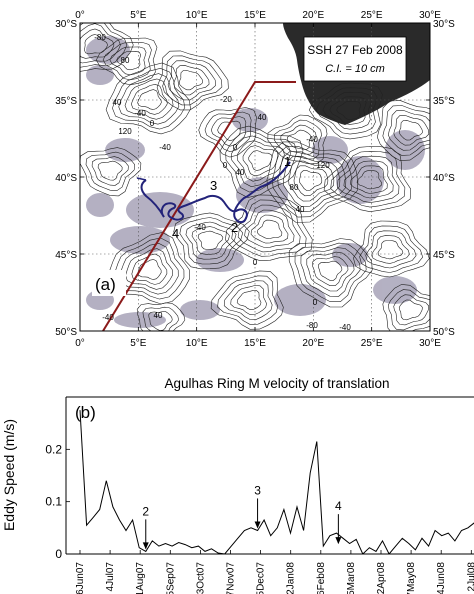 This screenshot has height=594, width=474. What do you see at coordinates (170, 578) in the screenshot?
I see `chart-x-tick-label: 5Sep07` at bounding box center [170, 578].